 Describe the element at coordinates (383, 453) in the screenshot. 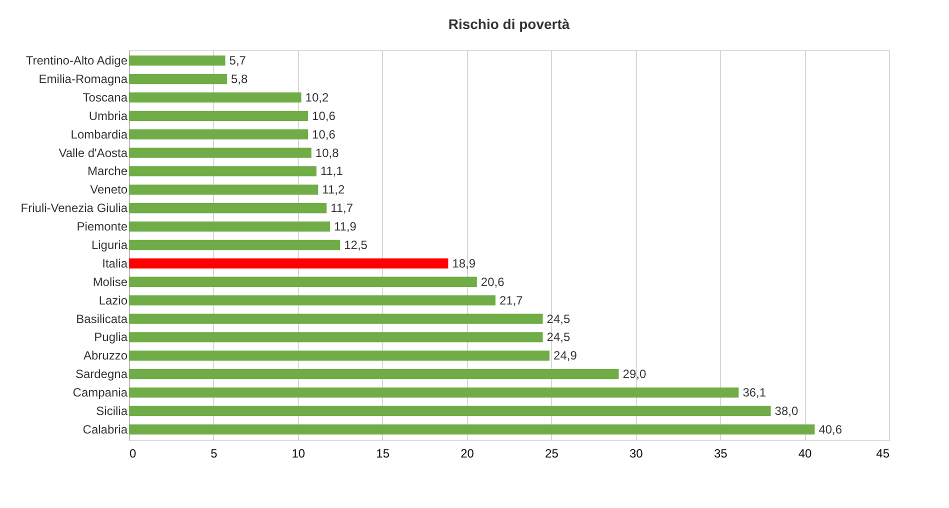

I see `x-tick-label: 15` at that location.